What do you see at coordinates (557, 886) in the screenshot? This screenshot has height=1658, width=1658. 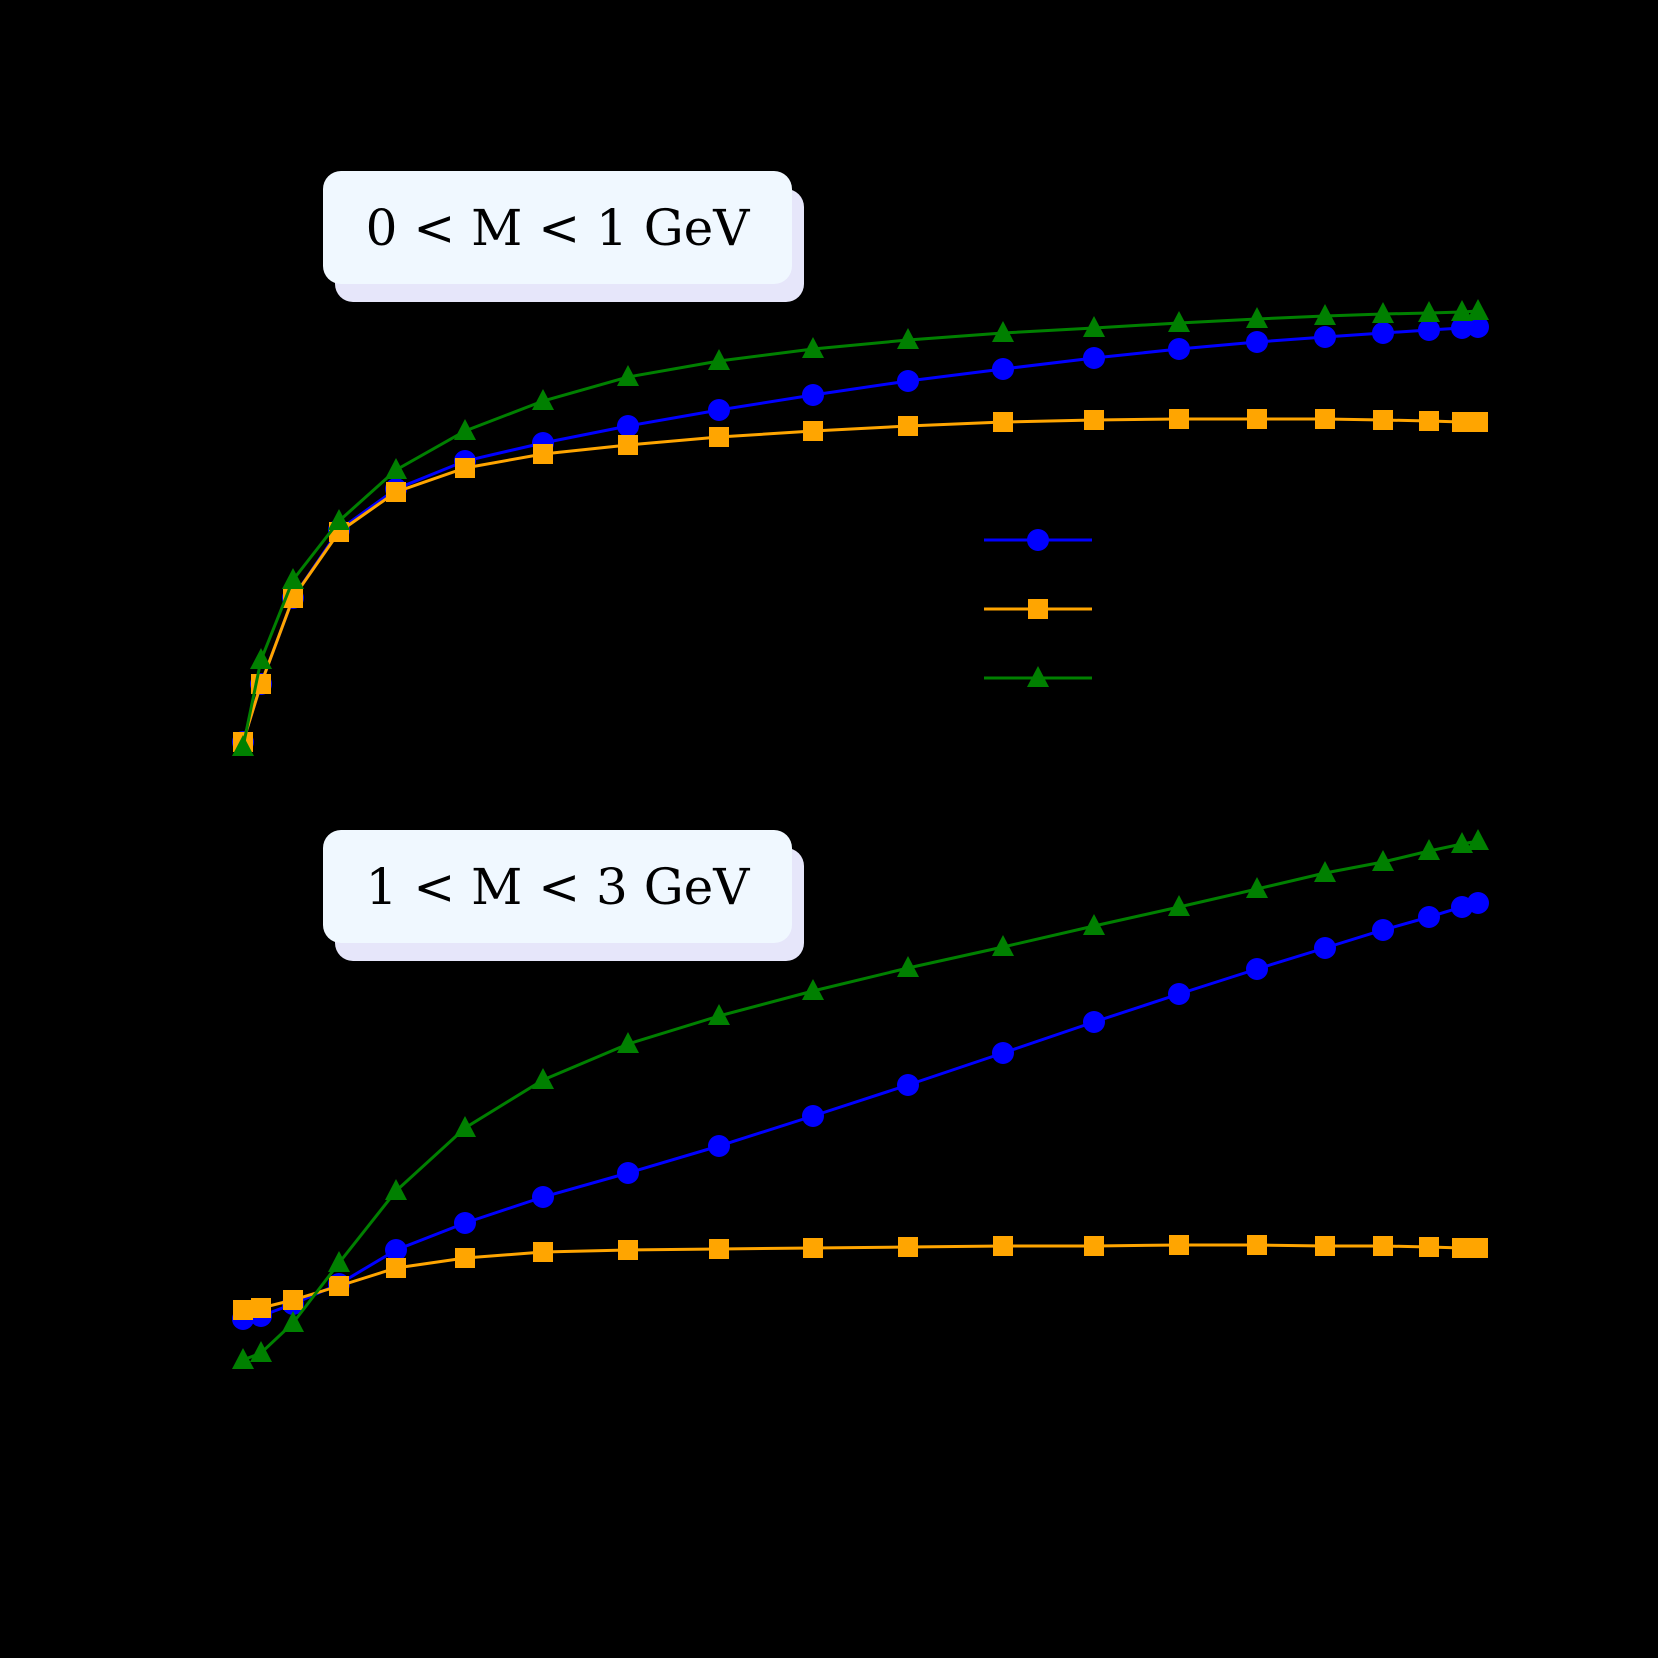 I see `annotation-label: 1 < M < 3 GeV` at bounding box center [557, 886].